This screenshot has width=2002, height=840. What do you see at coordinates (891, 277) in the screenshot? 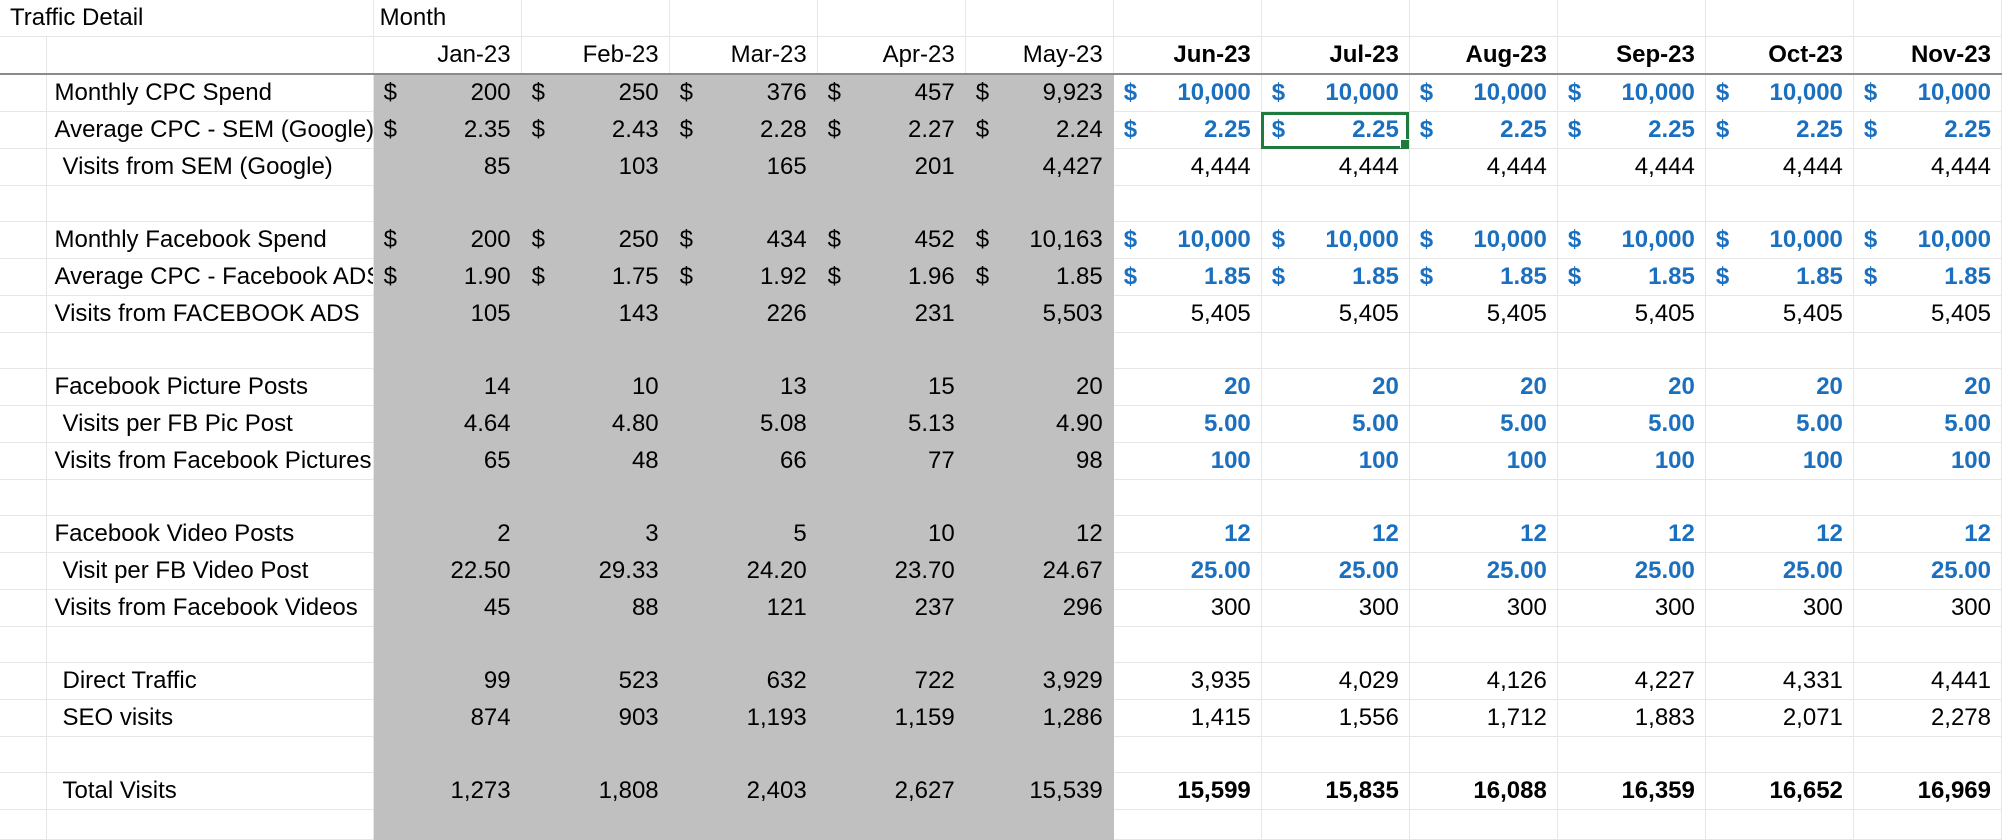
I see `value-cell: $1.96` at bounding box center [891, 277].